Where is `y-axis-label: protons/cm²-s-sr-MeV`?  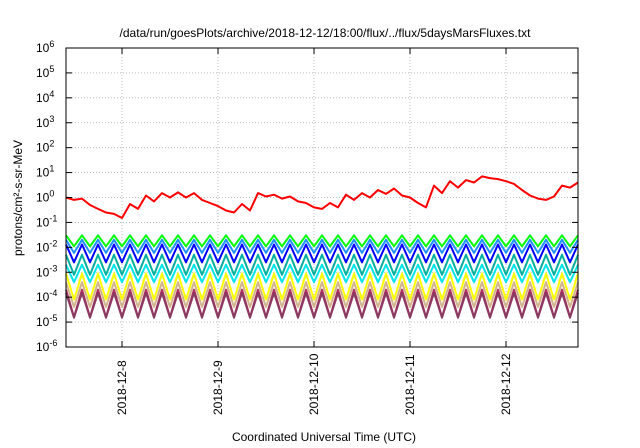
y-axis-label: protons/cm²-s-sr-MeV is located at coordinates (18, 198).